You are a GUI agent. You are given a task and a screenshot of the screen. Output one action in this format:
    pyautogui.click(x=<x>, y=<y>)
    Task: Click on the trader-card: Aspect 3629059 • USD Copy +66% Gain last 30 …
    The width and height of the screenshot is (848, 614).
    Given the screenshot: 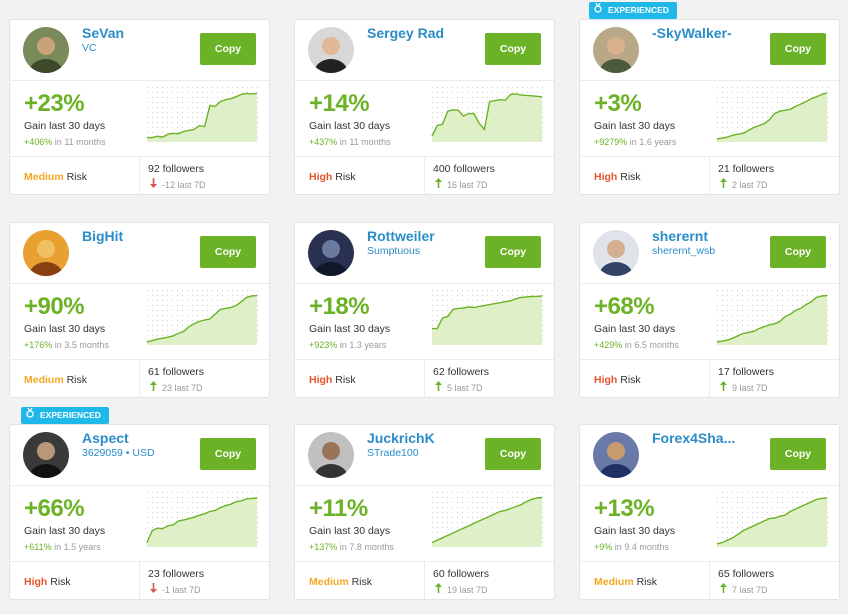 What is the action you would take?
    pyautogui.click(x=139, y=513)
    